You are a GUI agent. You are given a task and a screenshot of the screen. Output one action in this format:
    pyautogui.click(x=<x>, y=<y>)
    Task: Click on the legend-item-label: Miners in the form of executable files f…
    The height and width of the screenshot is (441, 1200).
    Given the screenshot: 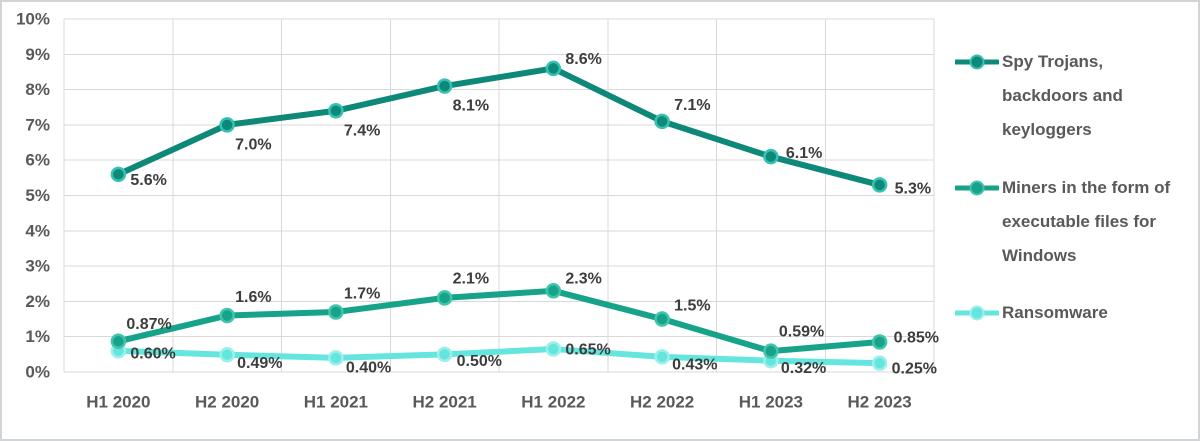 What is the action you would take?
    pyautogui.click(x=1086, y=221)
    